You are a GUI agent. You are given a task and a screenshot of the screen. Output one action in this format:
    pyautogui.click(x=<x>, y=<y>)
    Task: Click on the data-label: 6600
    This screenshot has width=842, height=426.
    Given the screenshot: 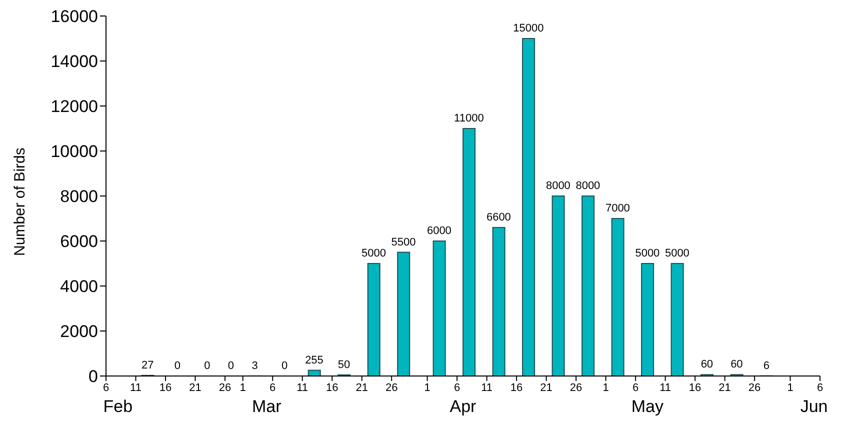 What is the action you would take?
    pyautogui.click(x=498, y=218)
    